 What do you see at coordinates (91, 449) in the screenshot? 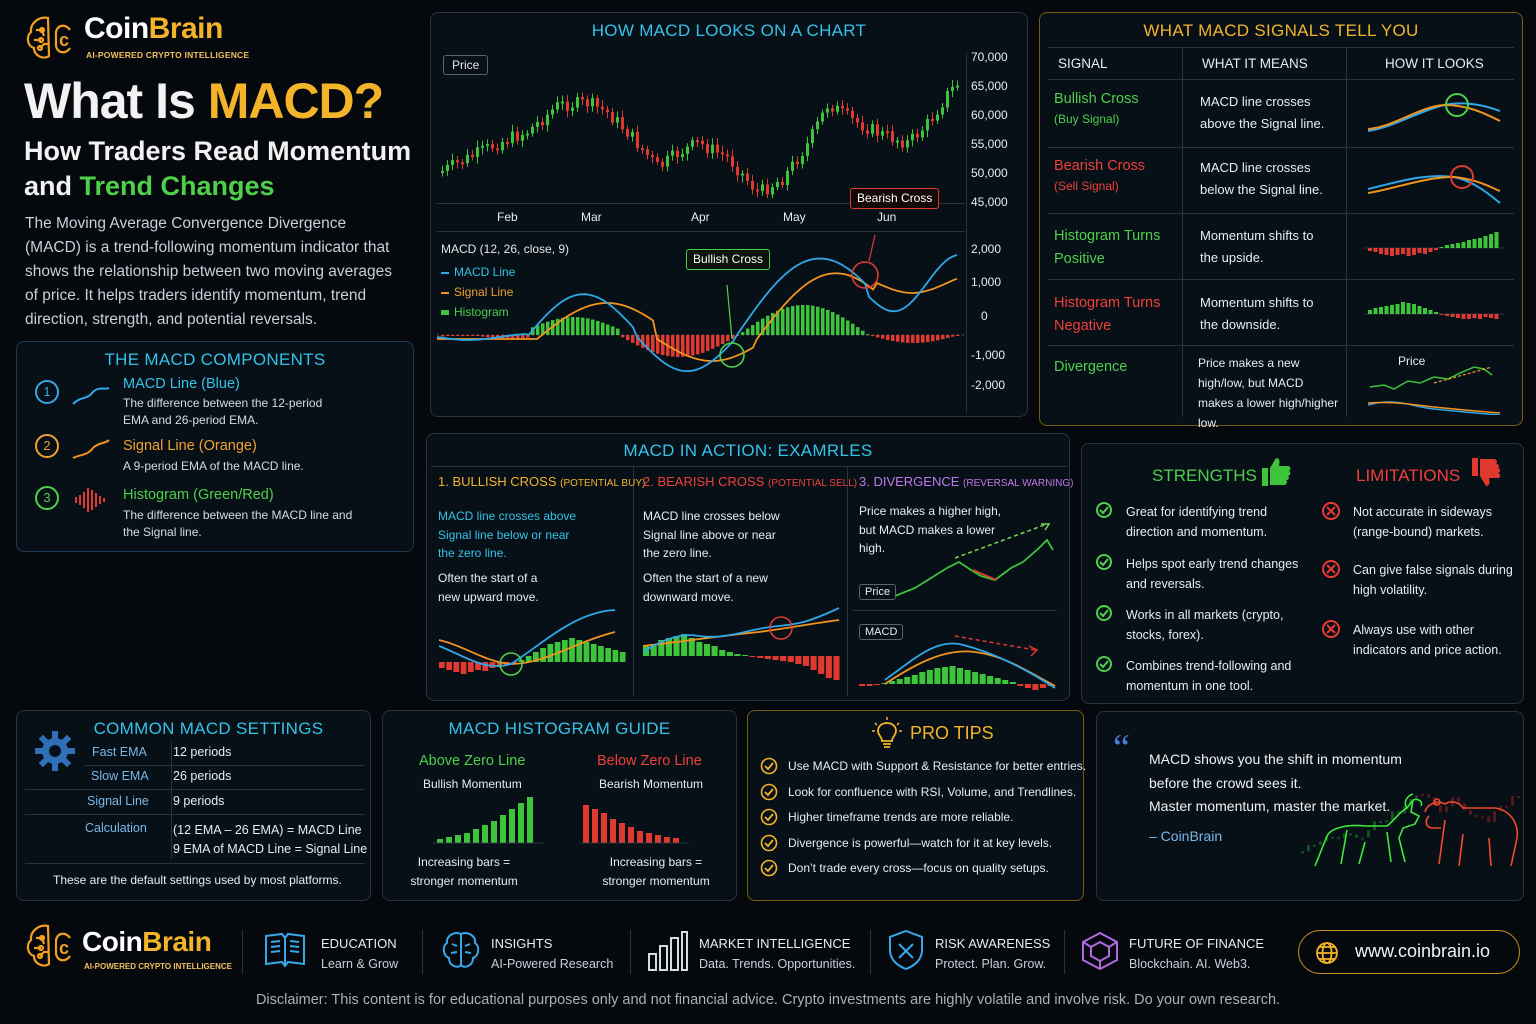
I see `signal-line-icon` at bounding box center [91, 449].